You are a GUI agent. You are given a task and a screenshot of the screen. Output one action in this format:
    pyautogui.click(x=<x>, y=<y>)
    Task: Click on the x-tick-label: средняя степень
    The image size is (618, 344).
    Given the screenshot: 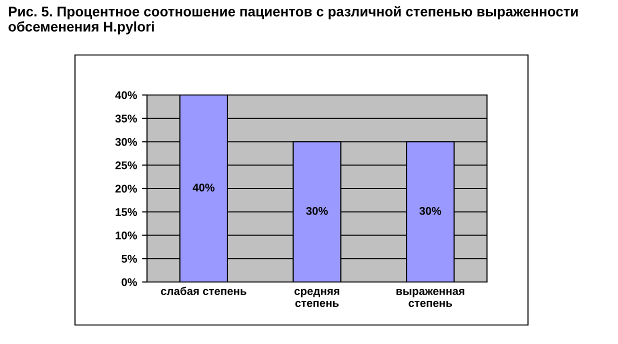 What is the action you would take?
    pyautogui.click(x=317, y=297)
    